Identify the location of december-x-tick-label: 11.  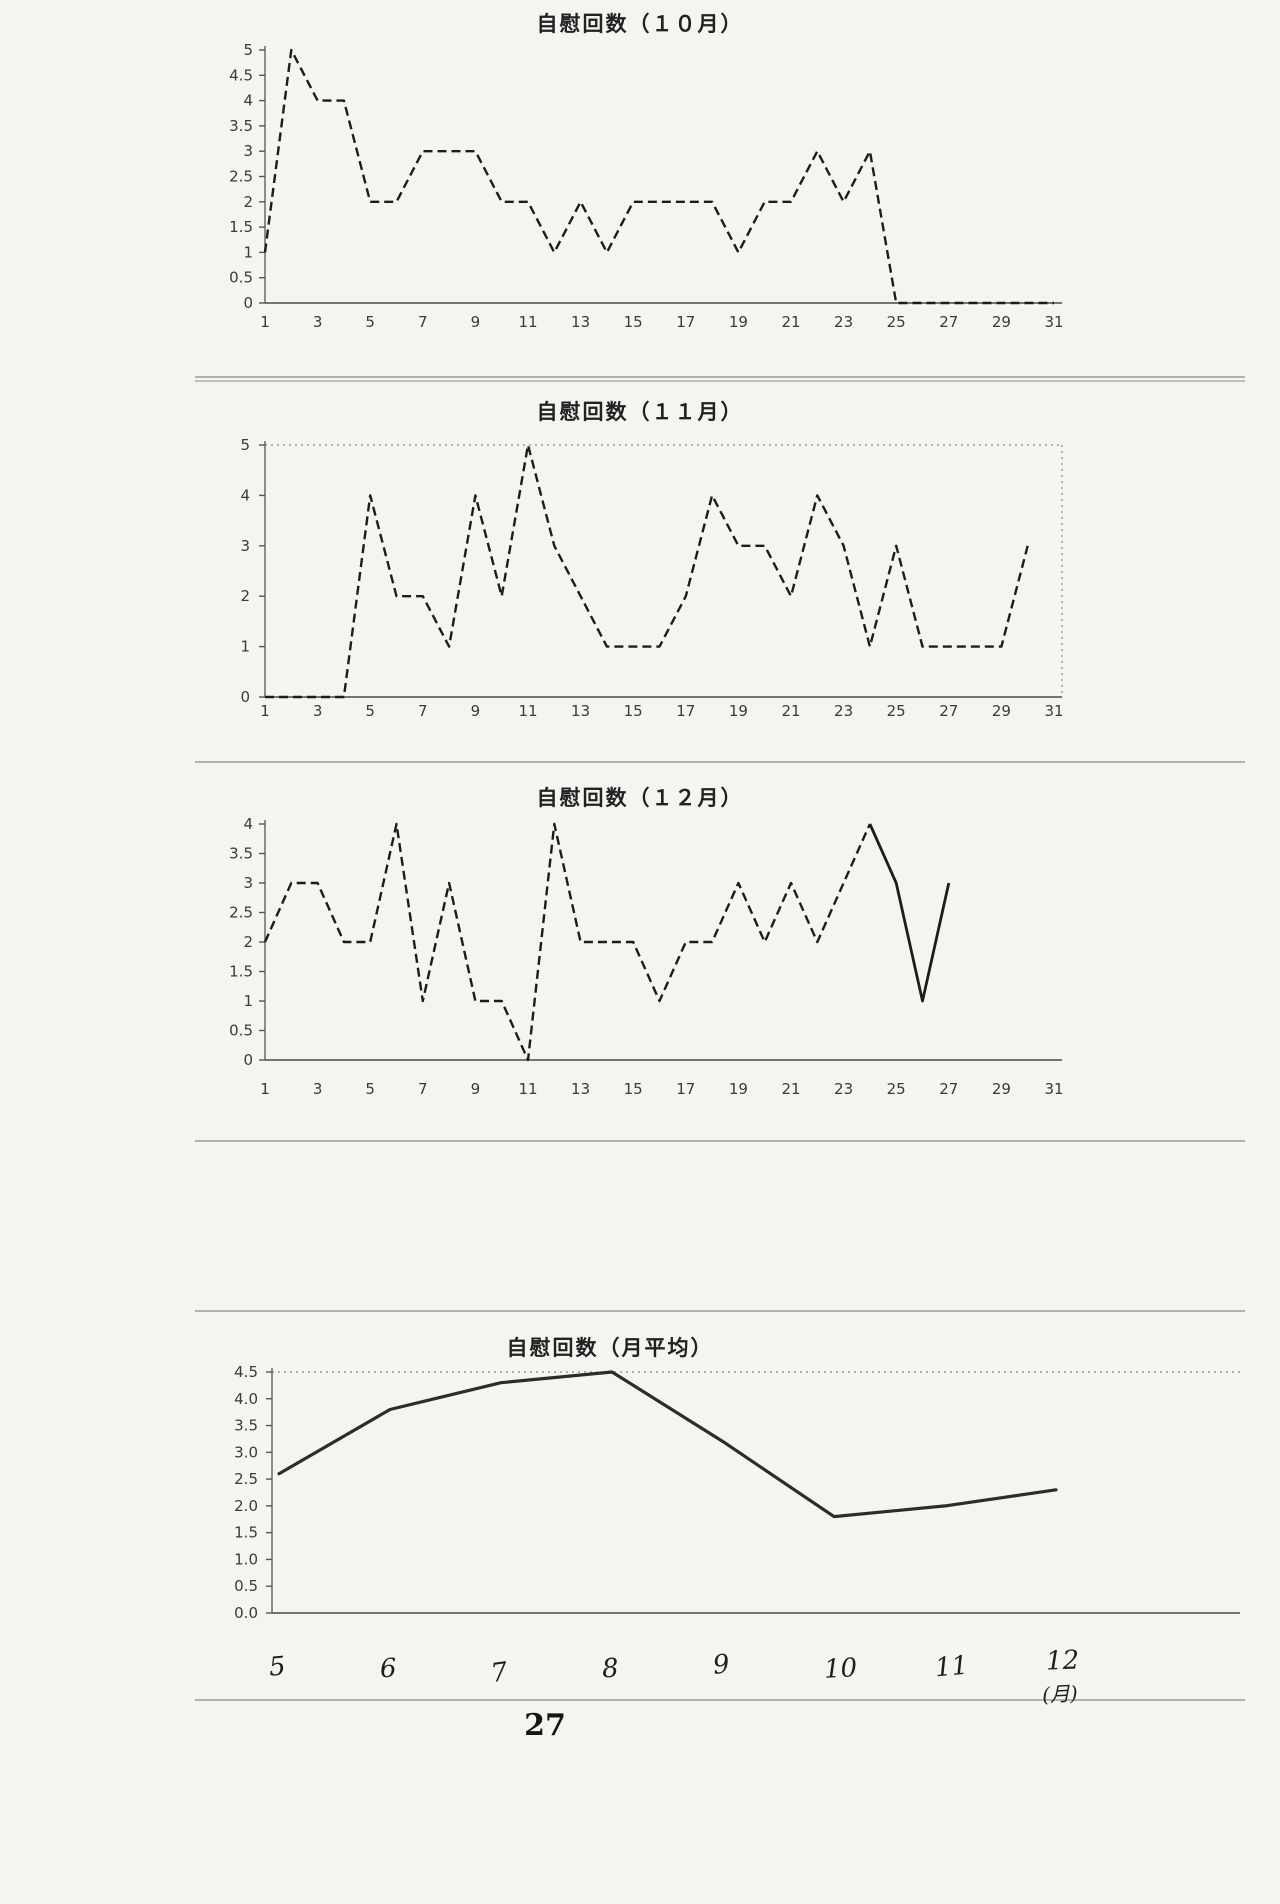
(527, 1089).